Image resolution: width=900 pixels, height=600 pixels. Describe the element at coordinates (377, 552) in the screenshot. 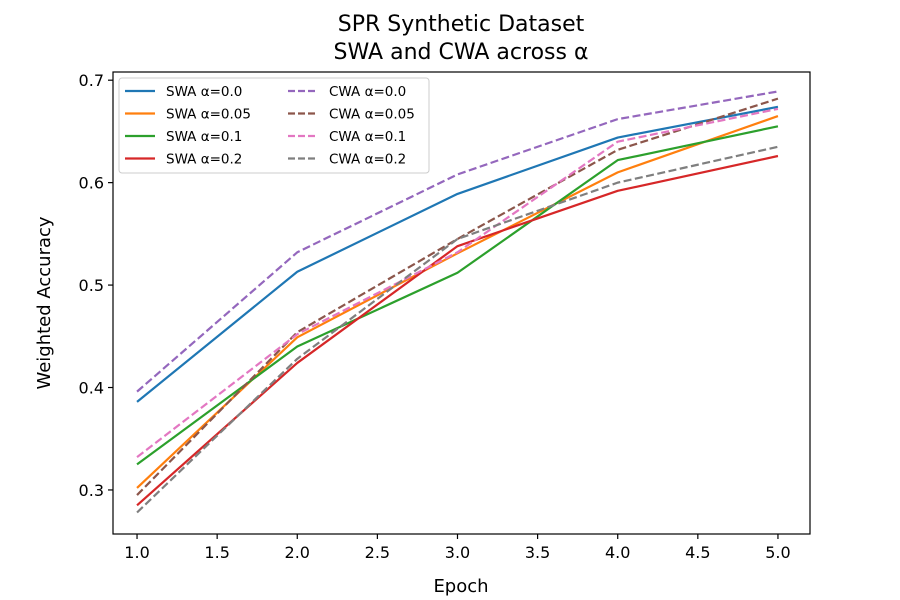

I see `x-tick-label: 2.5` at that location.